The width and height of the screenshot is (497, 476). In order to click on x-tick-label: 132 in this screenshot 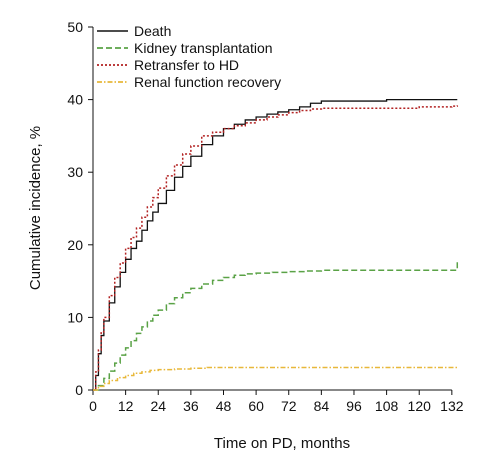, I will do `click(452, 406)`.